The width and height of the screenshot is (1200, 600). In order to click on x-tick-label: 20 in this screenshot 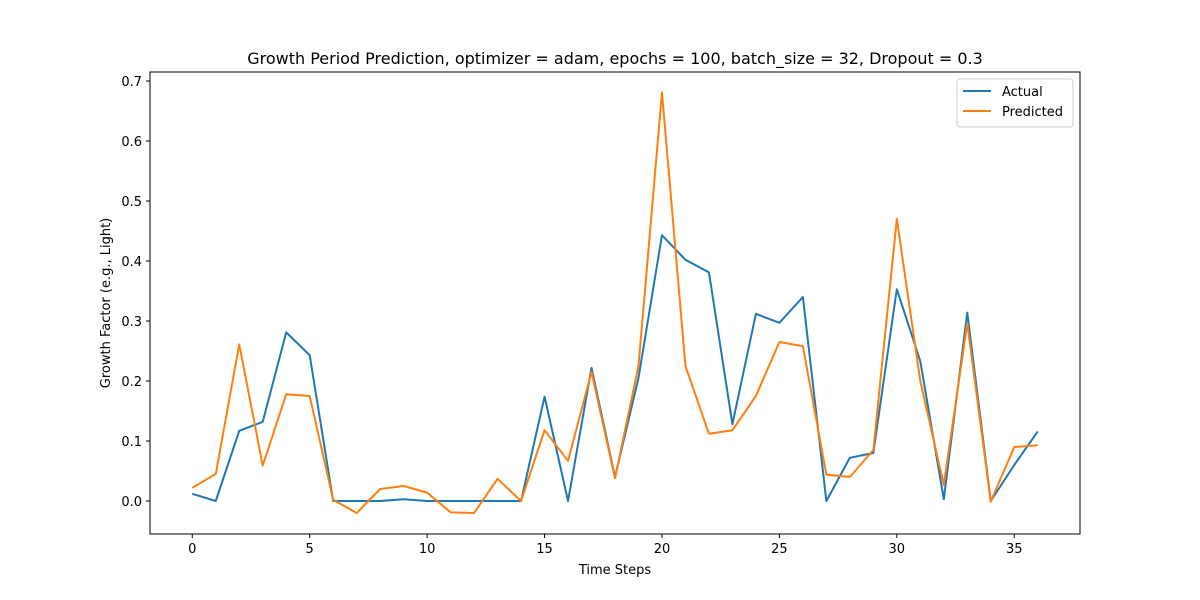, I will do `click(662, 549)`.